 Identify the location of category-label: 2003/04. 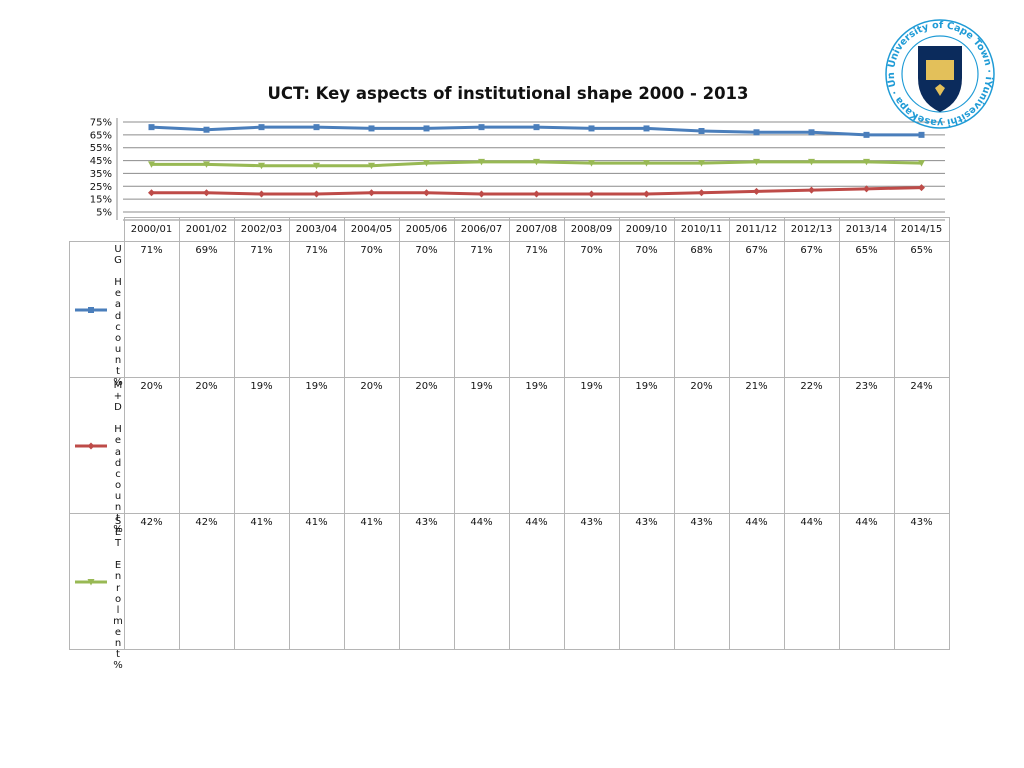
(316, 229).